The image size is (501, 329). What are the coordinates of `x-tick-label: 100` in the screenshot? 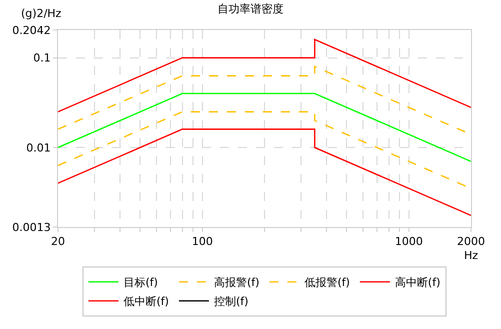 It's located at (202, 241).